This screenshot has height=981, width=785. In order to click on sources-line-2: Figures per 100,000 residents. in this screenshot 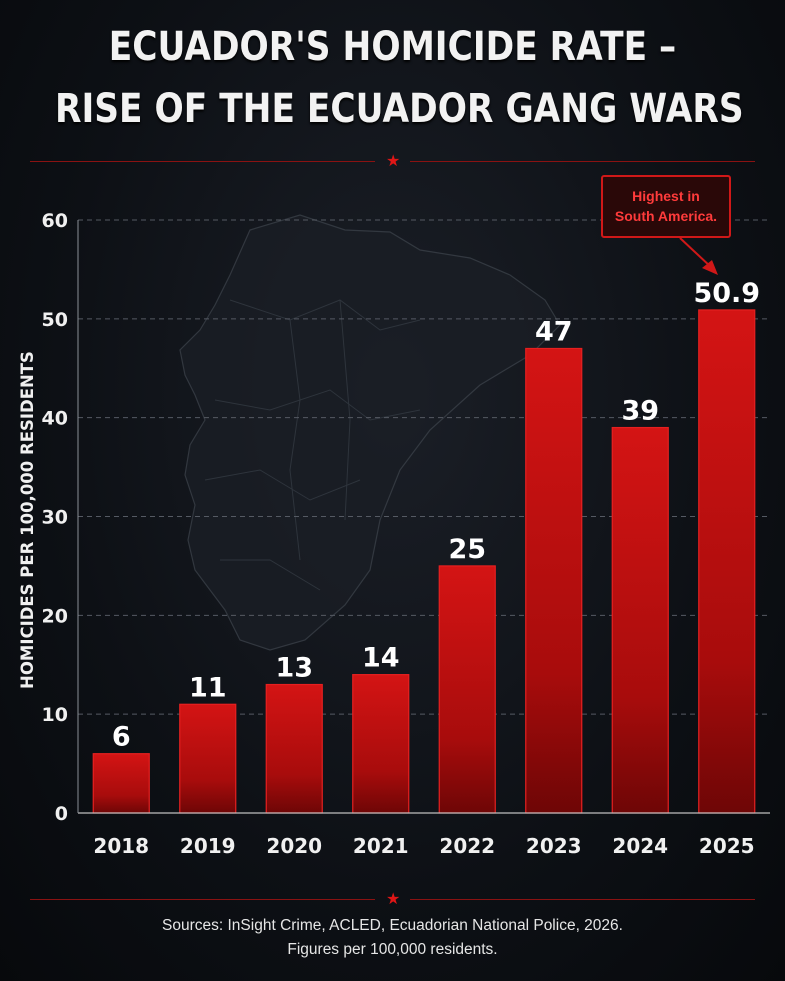, I will do `click(392, 949)`.